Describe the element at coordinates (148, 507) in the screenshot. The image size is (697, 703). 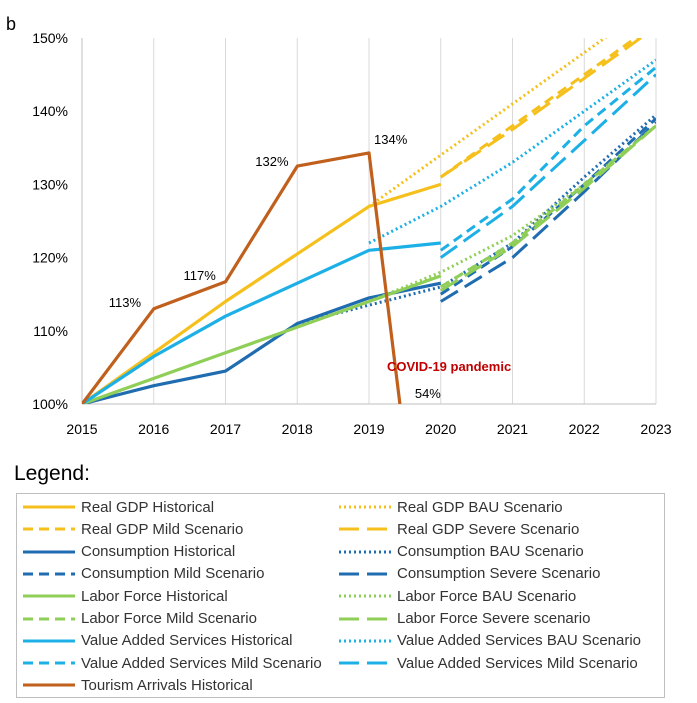
I see `legend-label: Real GDP Historical` at that location.